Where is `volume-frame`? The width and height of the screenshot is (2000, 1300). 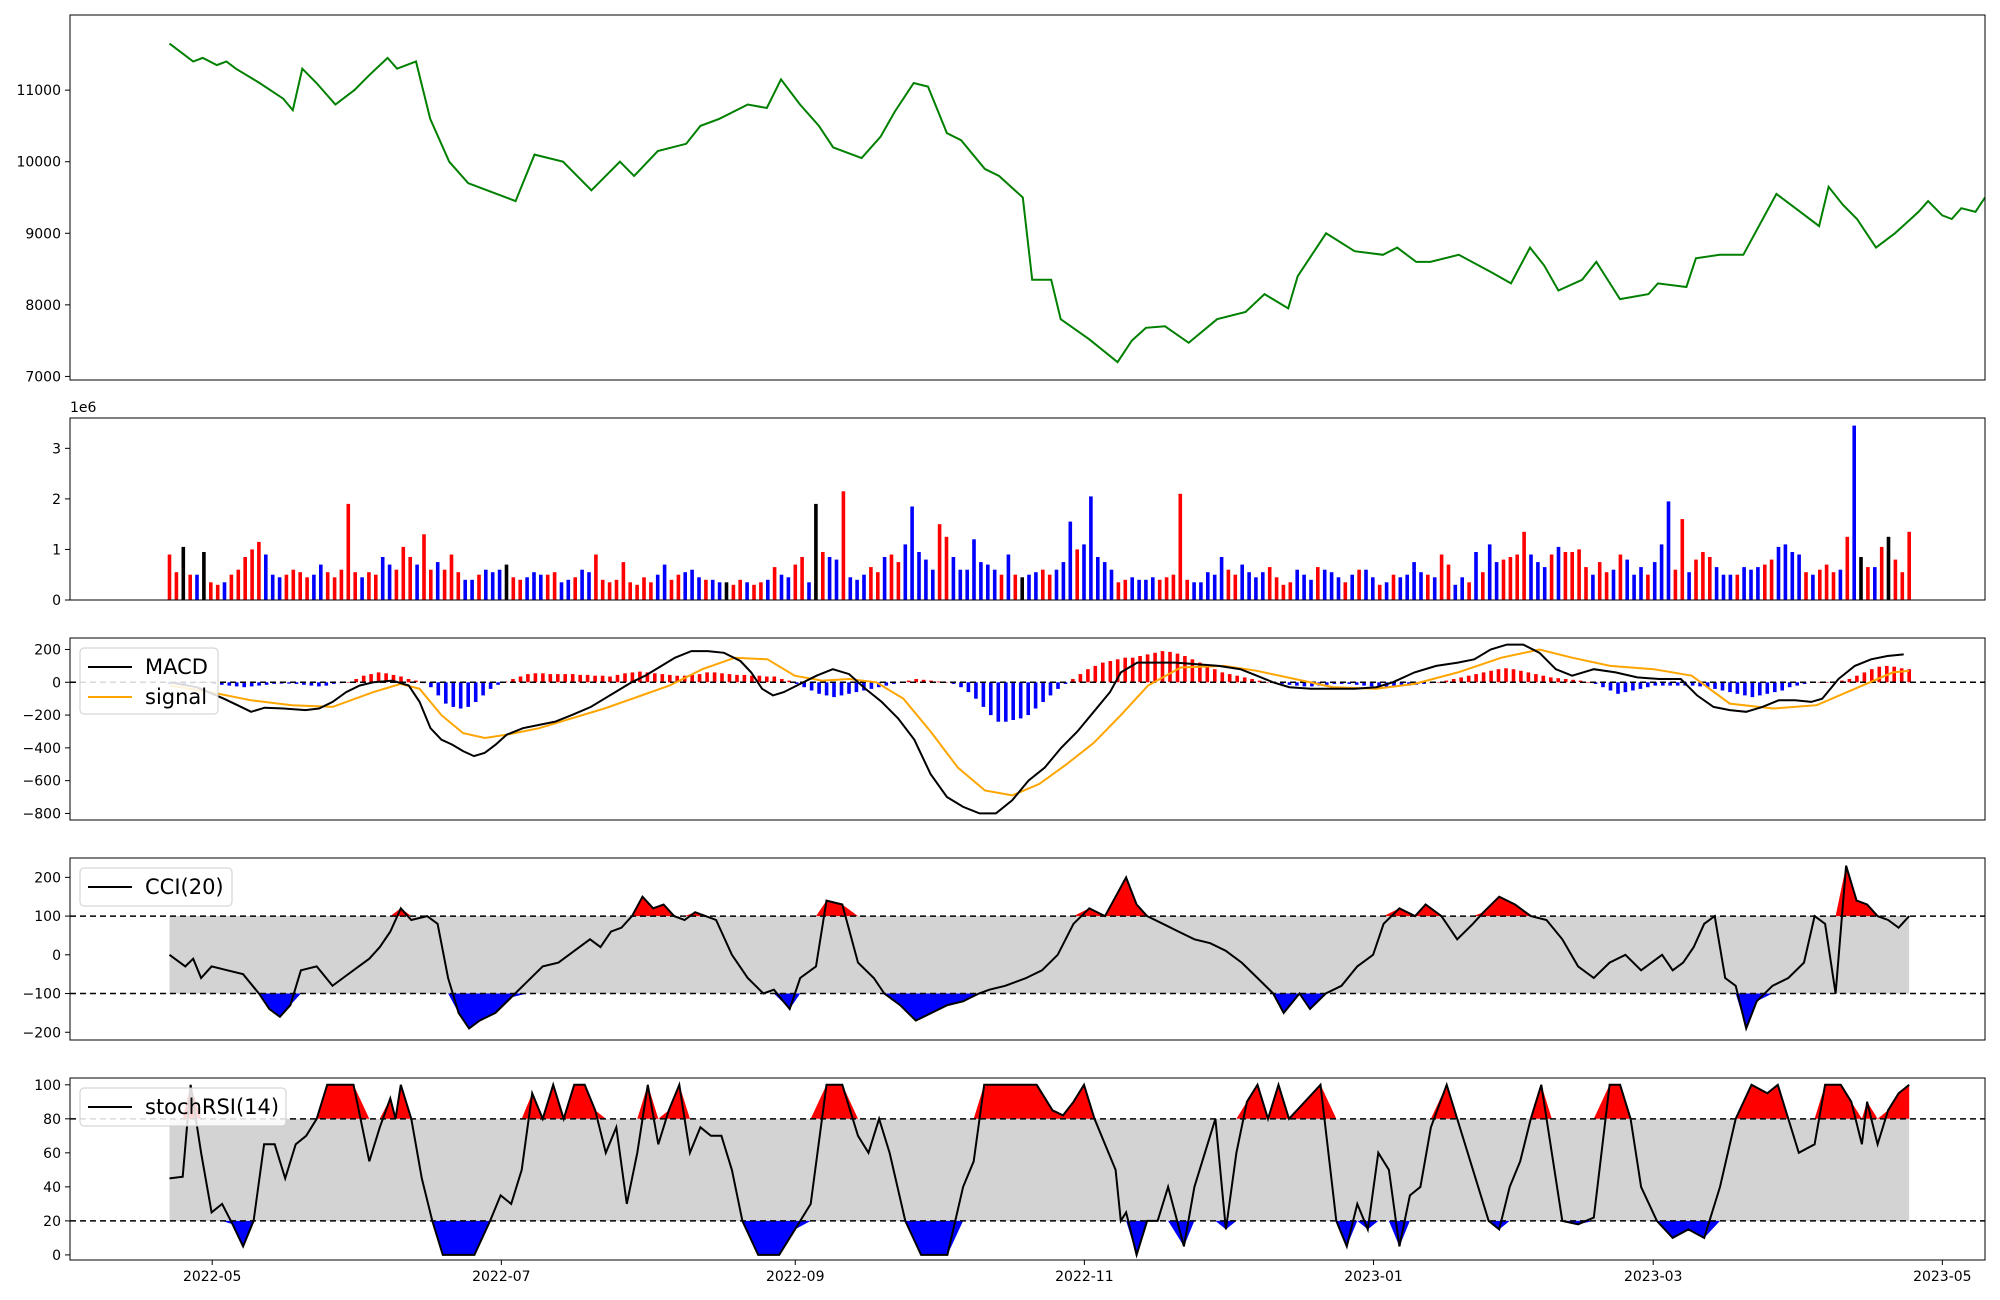 volume-frame is located at coordinates (1027, 509).